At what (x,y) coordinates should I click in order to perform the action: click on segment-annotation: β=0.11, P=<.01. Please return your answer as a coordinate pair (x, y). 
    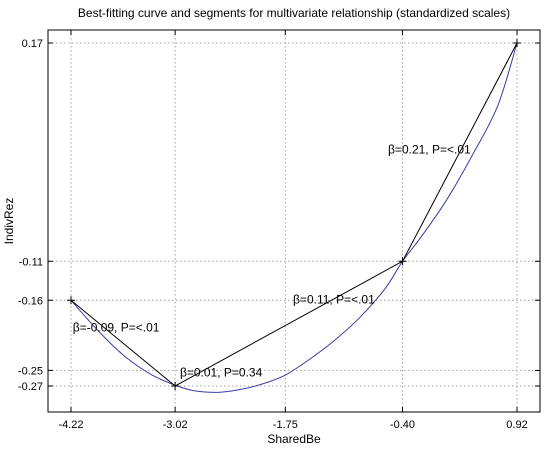
    Looking at the image, I should click on (334, 299).